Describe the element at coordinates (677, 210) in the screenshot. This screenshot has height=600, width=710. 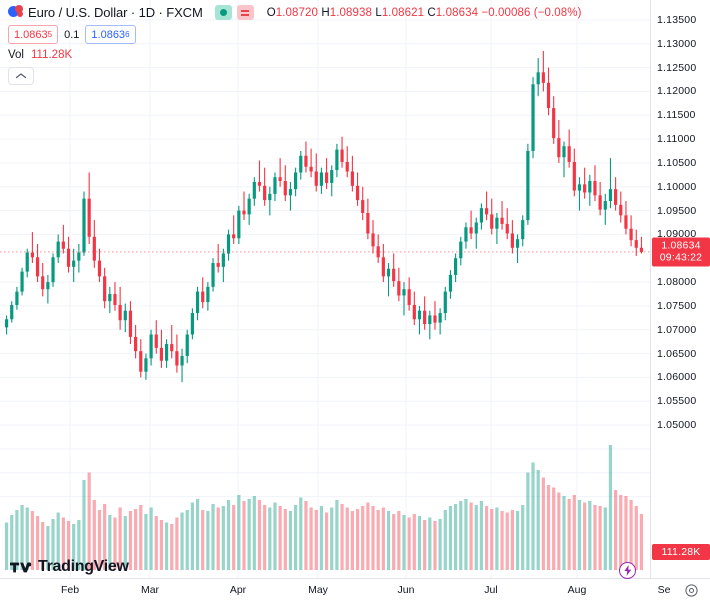
I see `price-tick: 1.09500` at that location.